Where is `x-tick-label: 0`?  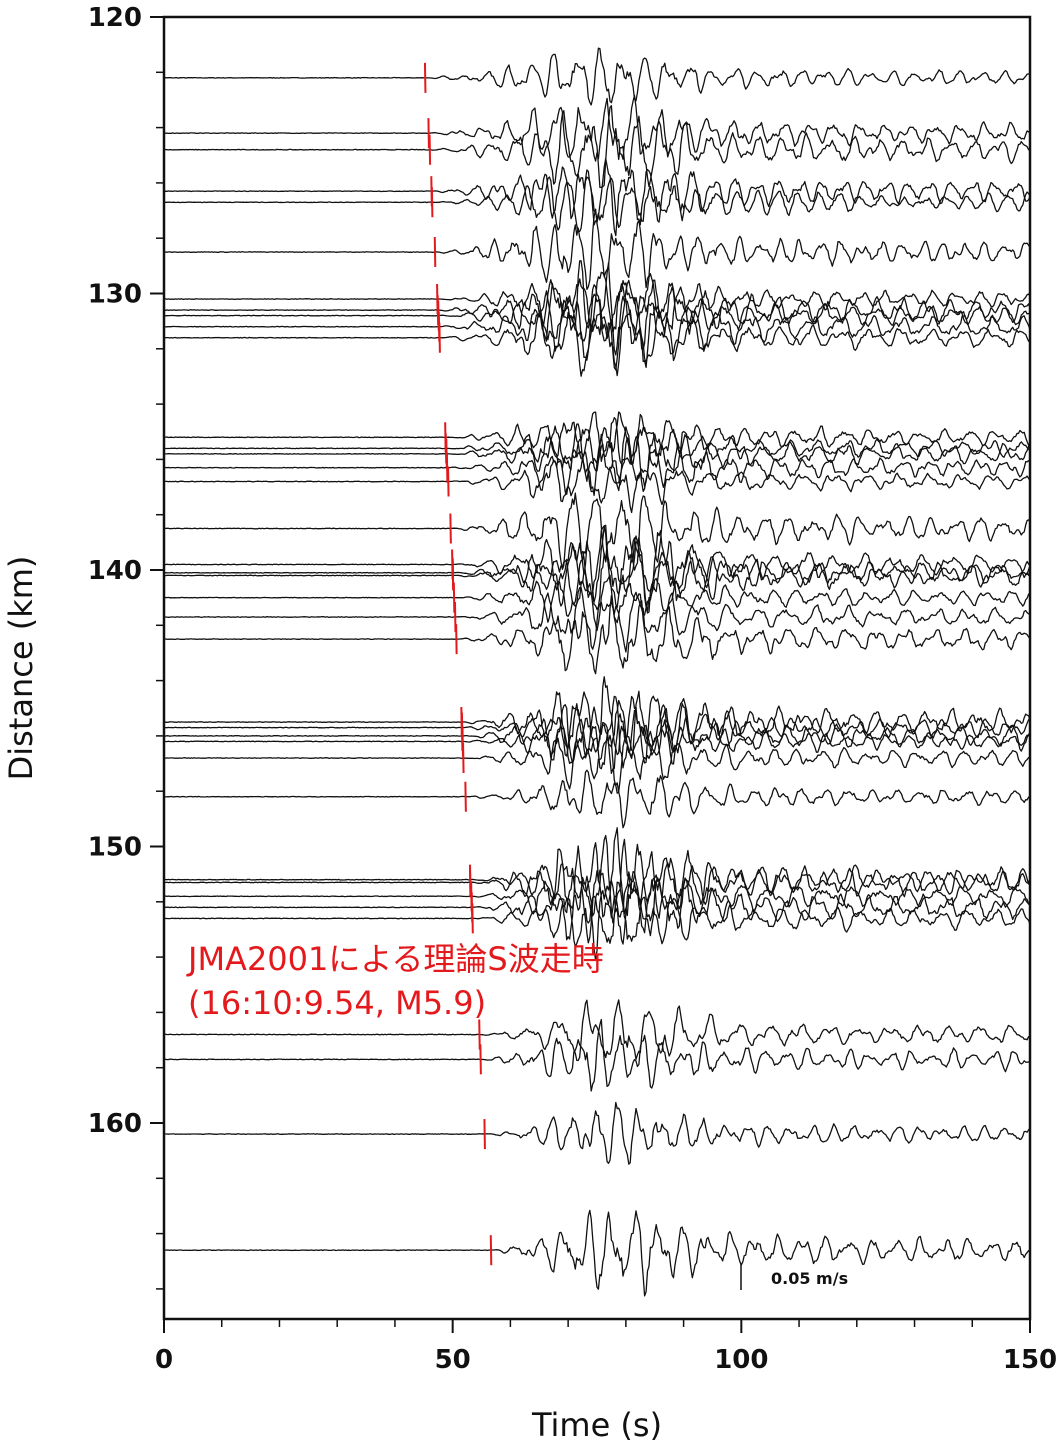
x-tick-label: 0 is located at coordinates (164, 1360).